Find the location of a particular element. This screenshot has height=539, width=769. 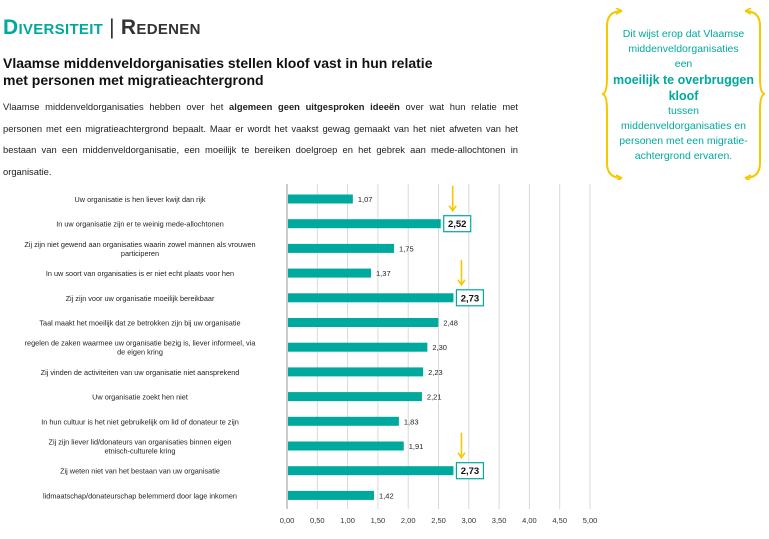

x-tick-label: 2,50 is located at coordinates (438, 520).